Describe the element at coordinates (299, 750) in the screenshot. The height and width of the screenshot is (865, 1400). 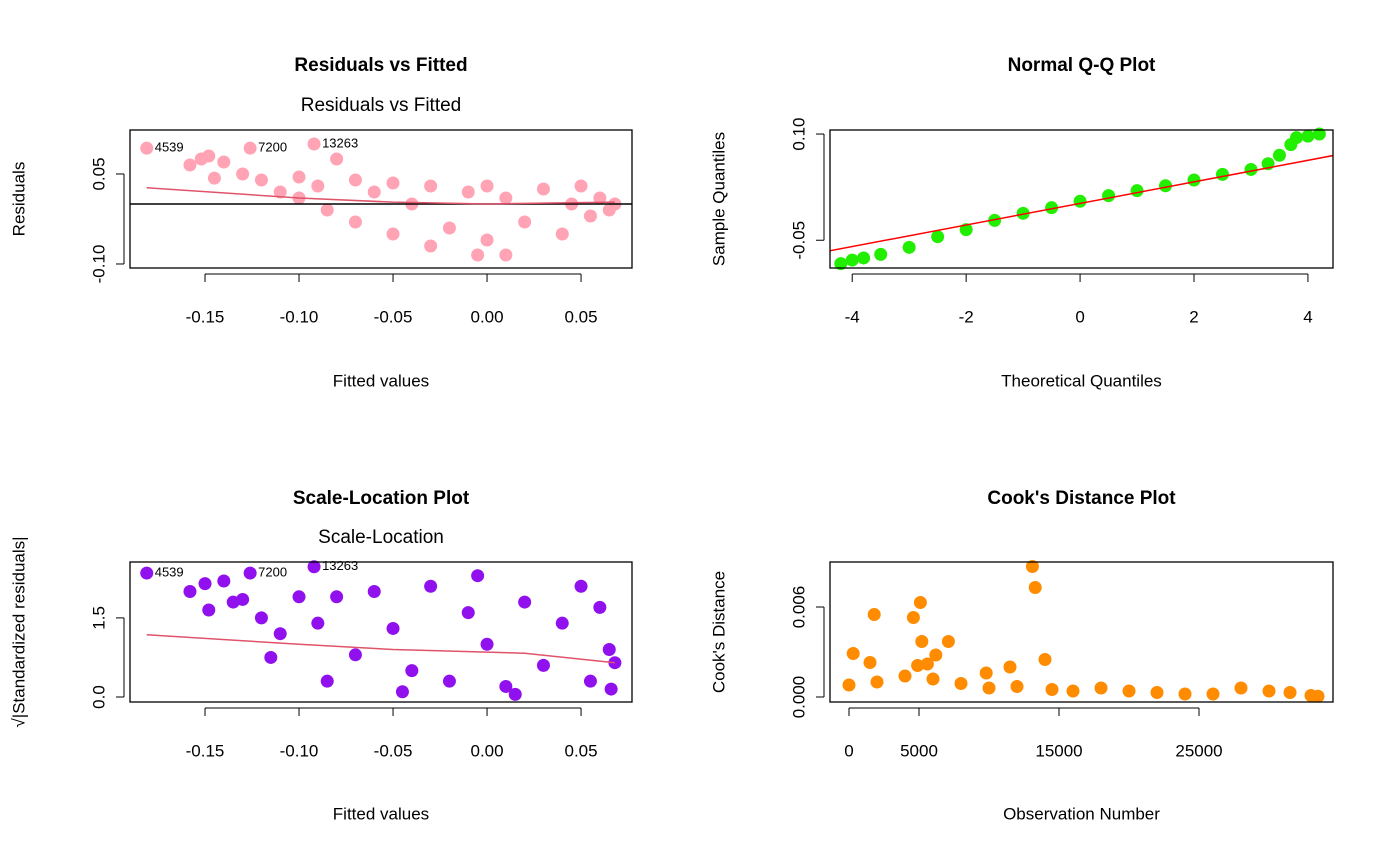
I see `x-tick-label: -0.10` at that location.